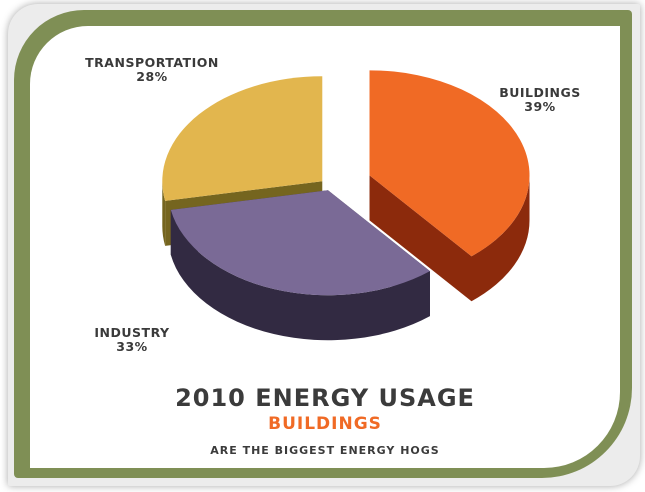 This screenshot has width=645, height=492. What do you see at coordinates (325, 398) in the screenshot?
I see `chart-title: 2010 ENERGY USAGE` at bounding box center [325, 398].